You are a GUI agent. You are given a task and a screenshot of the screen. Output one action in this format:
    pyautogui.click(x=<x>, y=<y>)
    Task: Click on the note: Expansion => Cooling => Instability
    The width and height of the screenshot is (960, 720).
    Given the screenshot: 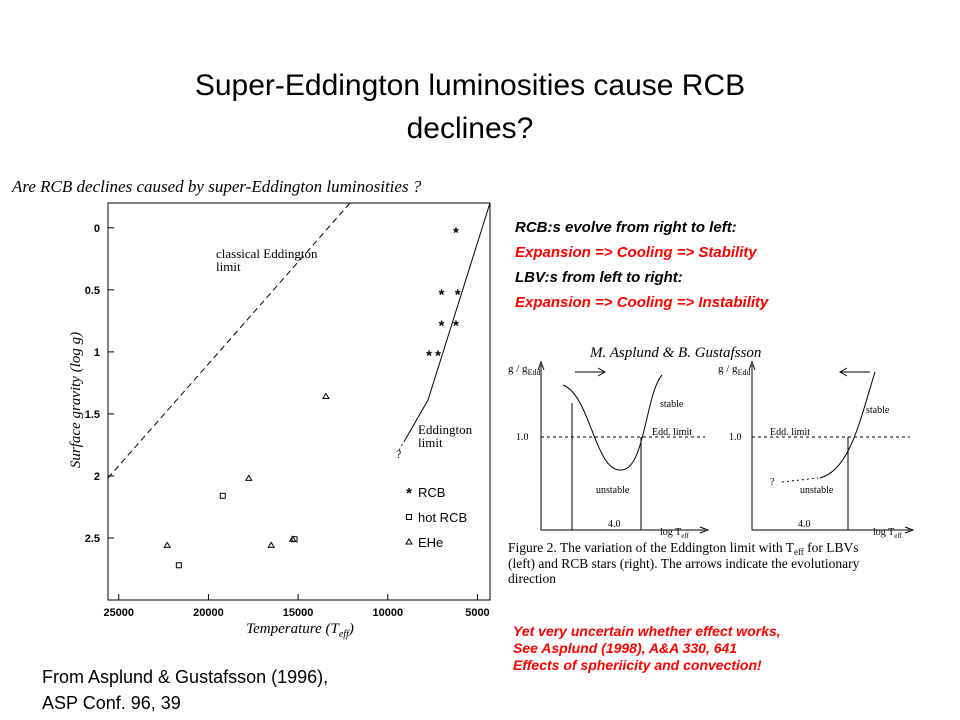 What is the action you would take?
    pyautogui.click(x=642, y=302)
    